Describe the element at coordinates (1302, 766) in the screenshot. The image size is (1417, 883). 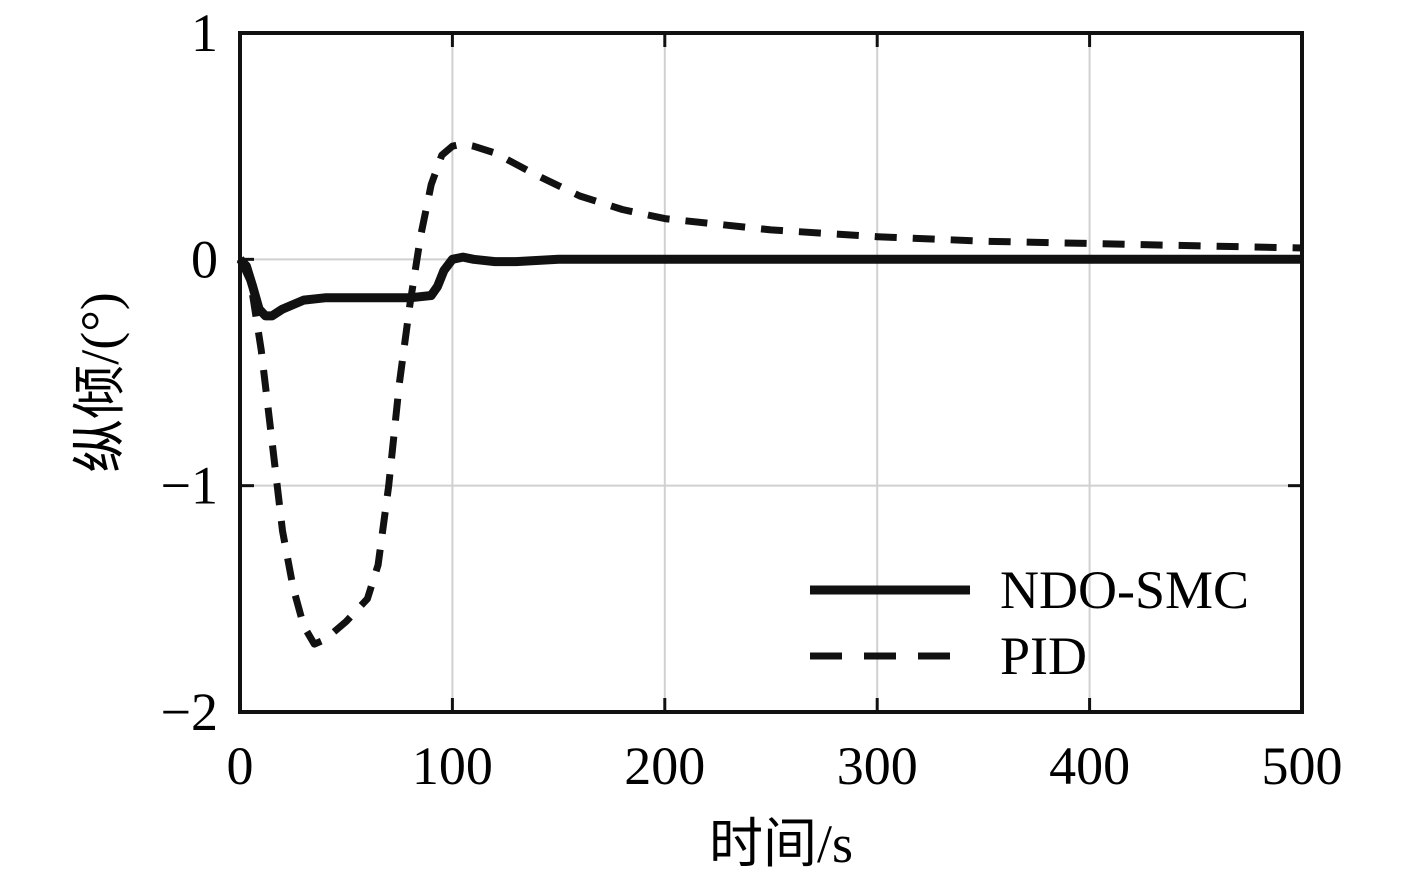
I see `x-tick-label: 500` at that location.